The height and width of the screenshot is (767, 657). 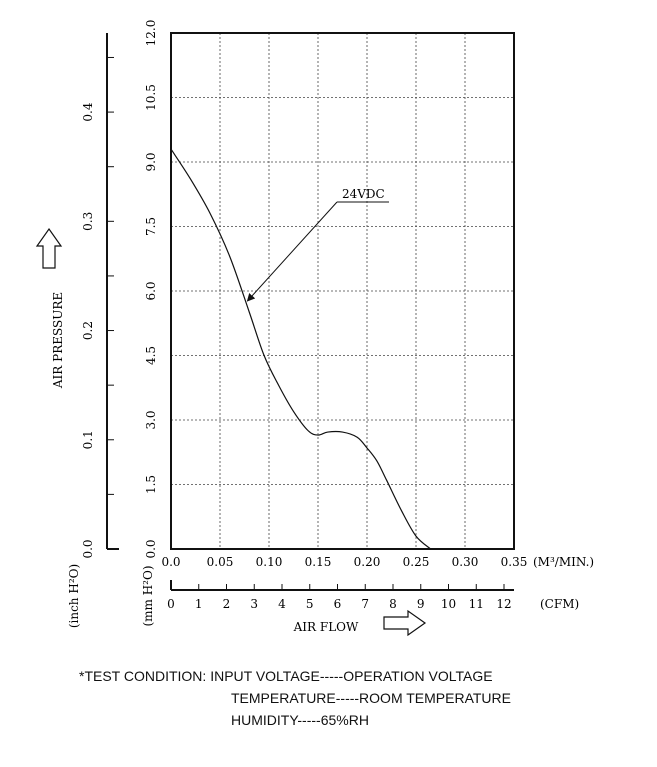 I want to click on y-tick-label: 12.0, so click(x=151, y=33).